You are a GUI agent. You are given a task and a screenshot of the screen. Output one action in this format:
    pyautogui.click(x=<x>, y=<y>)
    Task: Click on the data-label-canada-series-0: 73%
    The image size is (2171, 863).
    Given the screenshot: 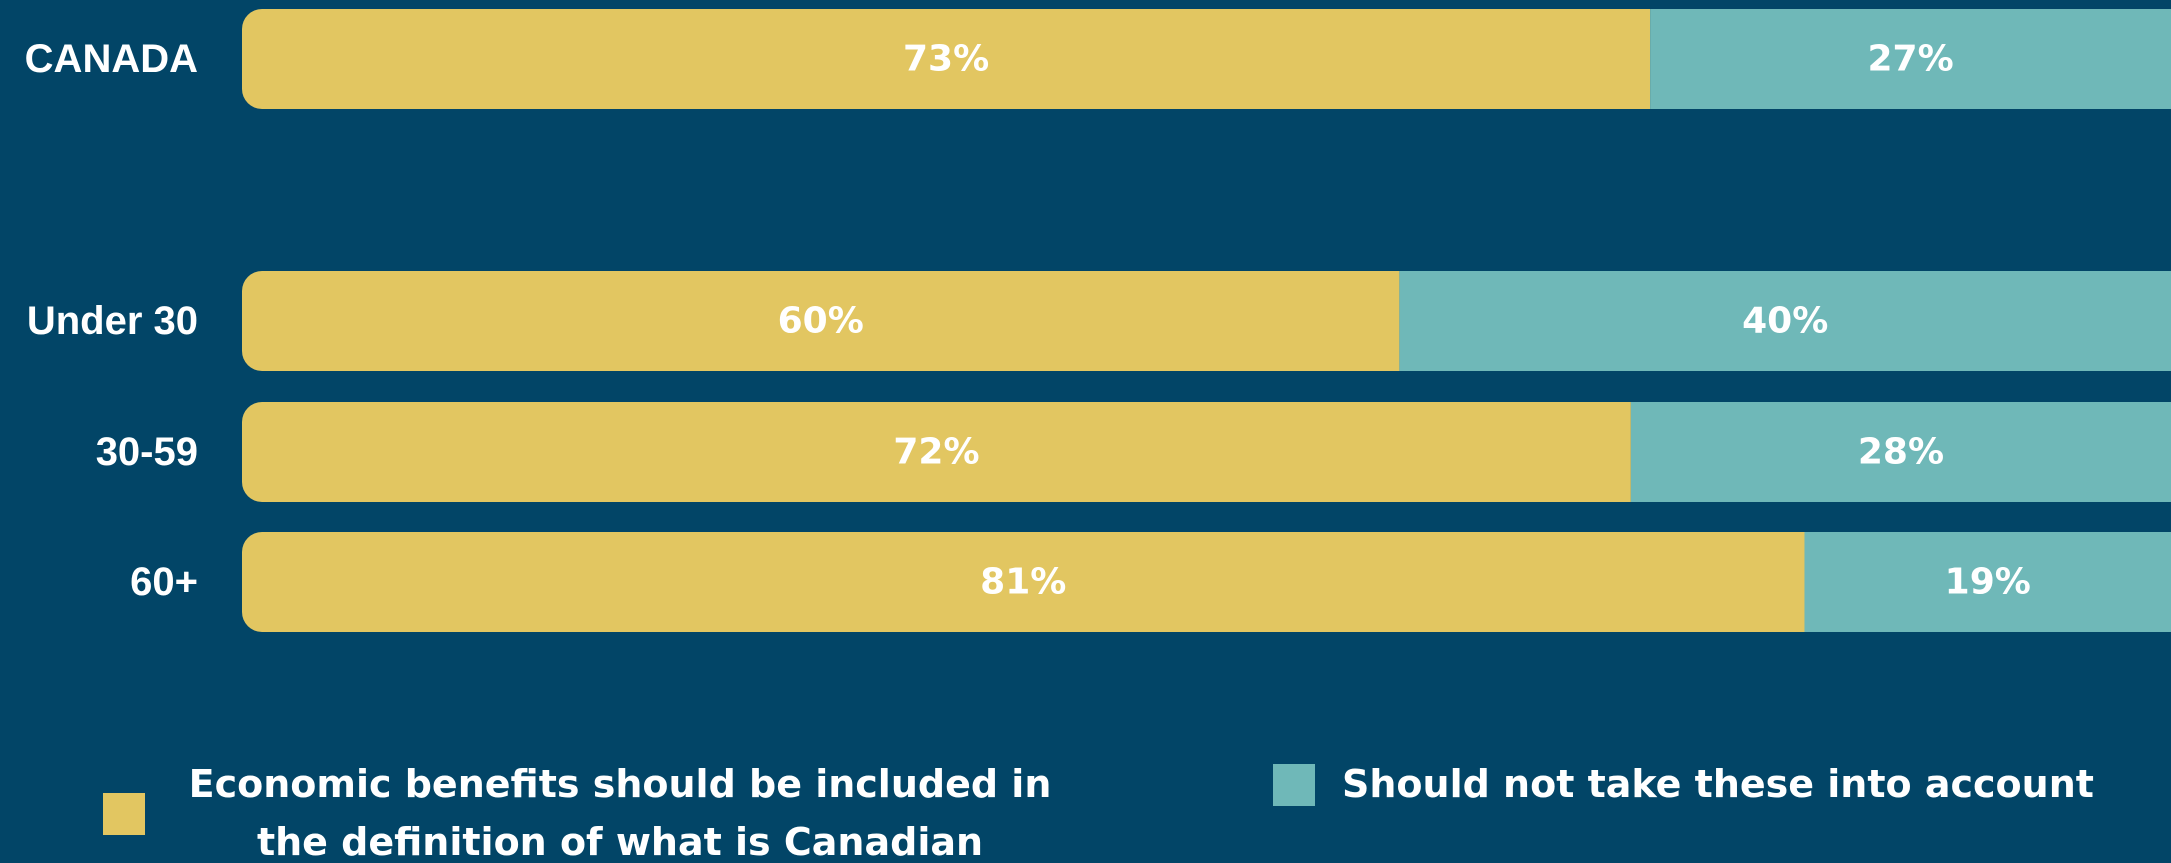 What is the action you would take?
    pyautogui.click(x=946, y=59)
    